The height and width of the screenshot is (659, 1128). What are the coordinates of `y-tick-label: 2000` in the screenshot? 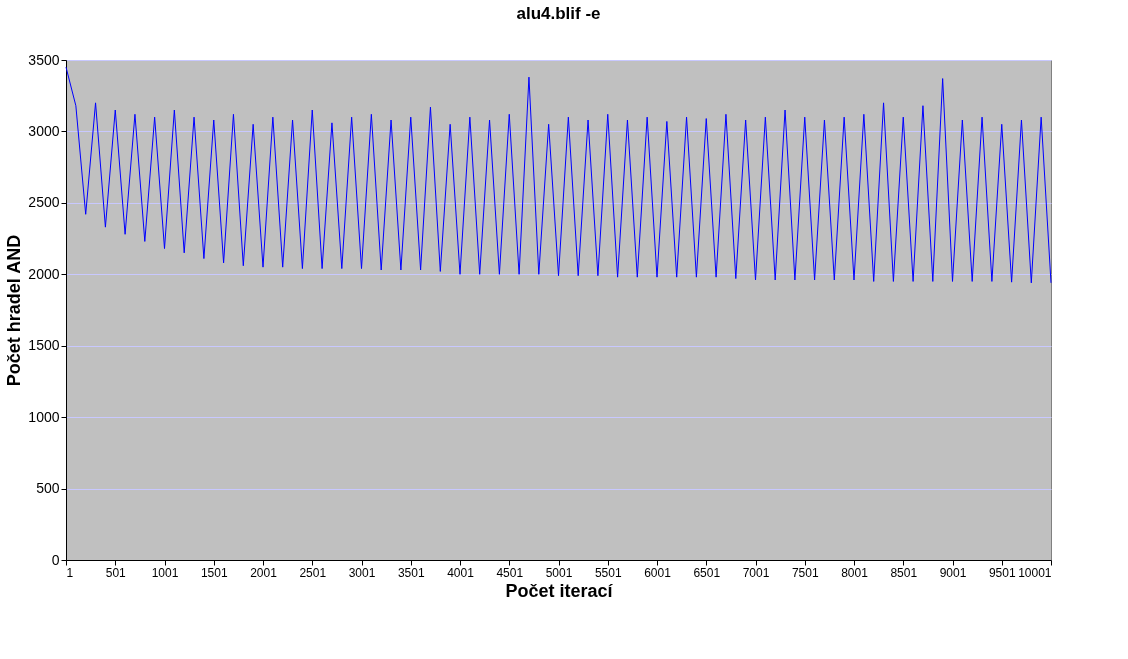 It's located at (44, 273).